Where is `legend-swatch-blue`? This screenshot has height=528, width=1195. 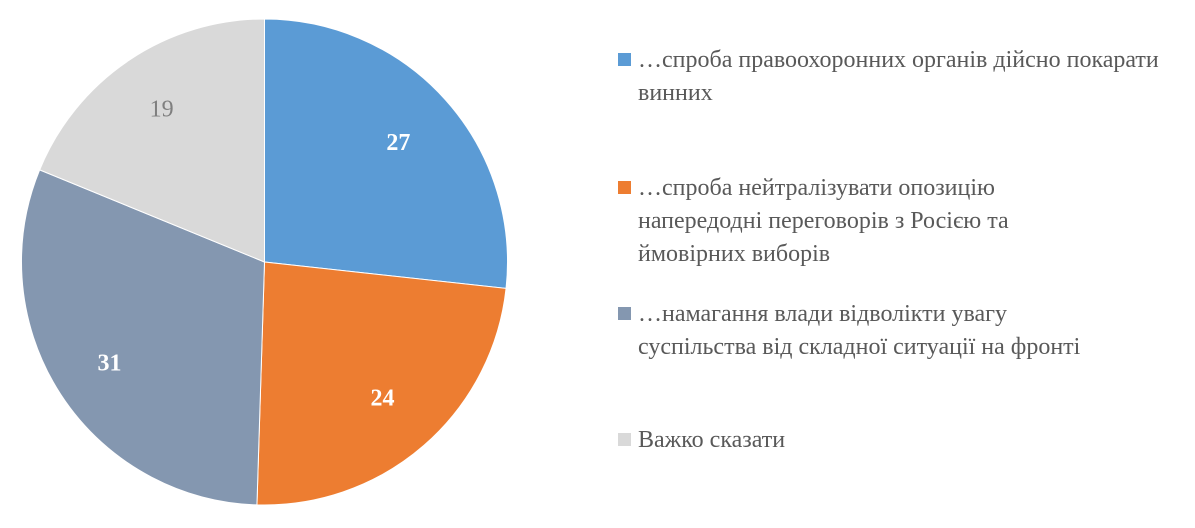
legend-swatch-blue is located at coordinates (624, 59).